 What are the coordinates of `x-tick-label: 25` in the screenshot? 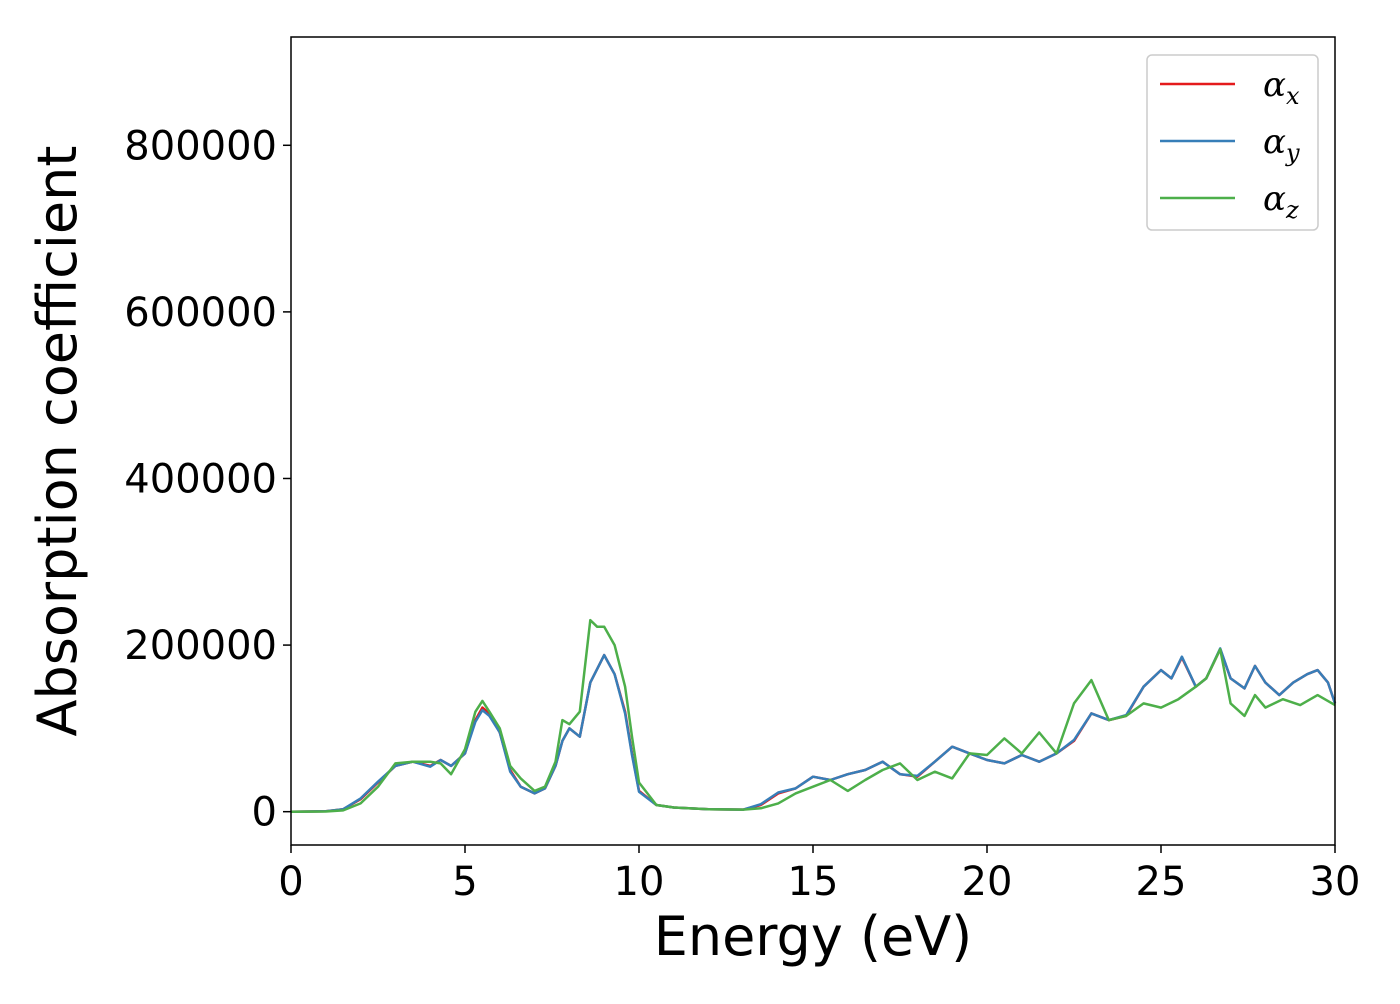 It's located at (1161, 882).